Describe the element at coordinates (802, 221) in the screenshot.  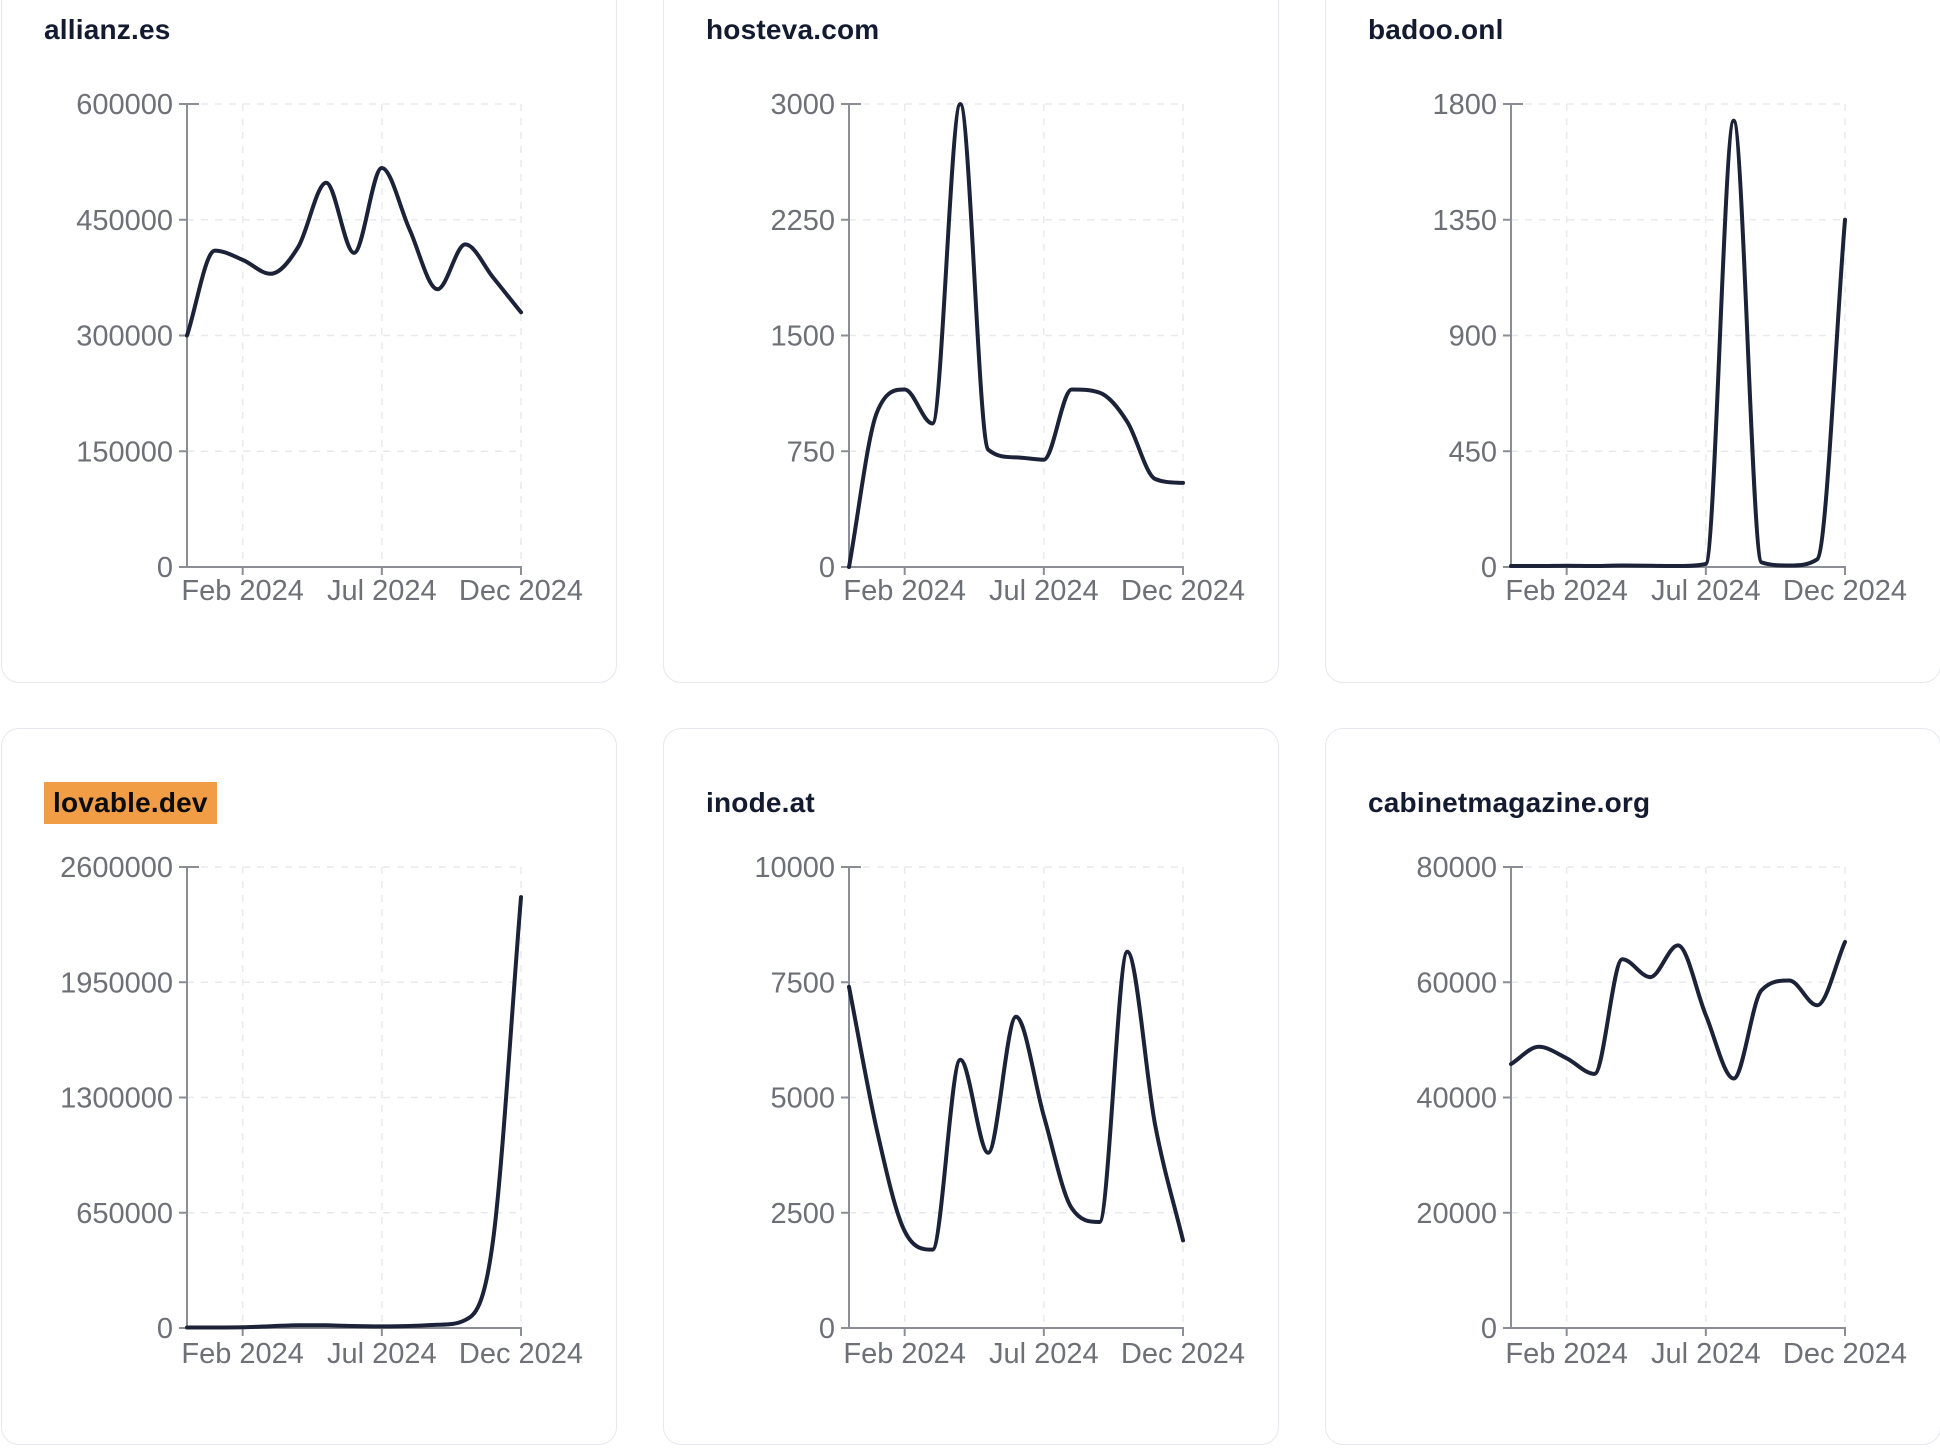
I see `y-tick-label: 2250` at that location.